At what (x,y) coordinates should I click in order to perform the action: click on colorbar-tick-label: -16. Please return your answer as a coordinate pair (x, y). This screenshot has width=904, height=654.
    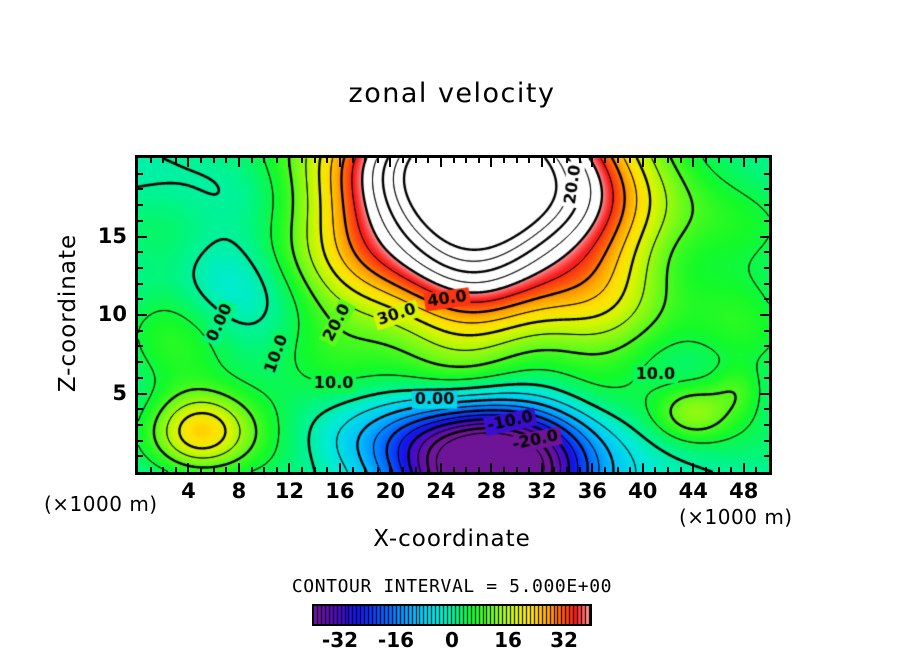
    Looking at the image, I should click on (396, 640).